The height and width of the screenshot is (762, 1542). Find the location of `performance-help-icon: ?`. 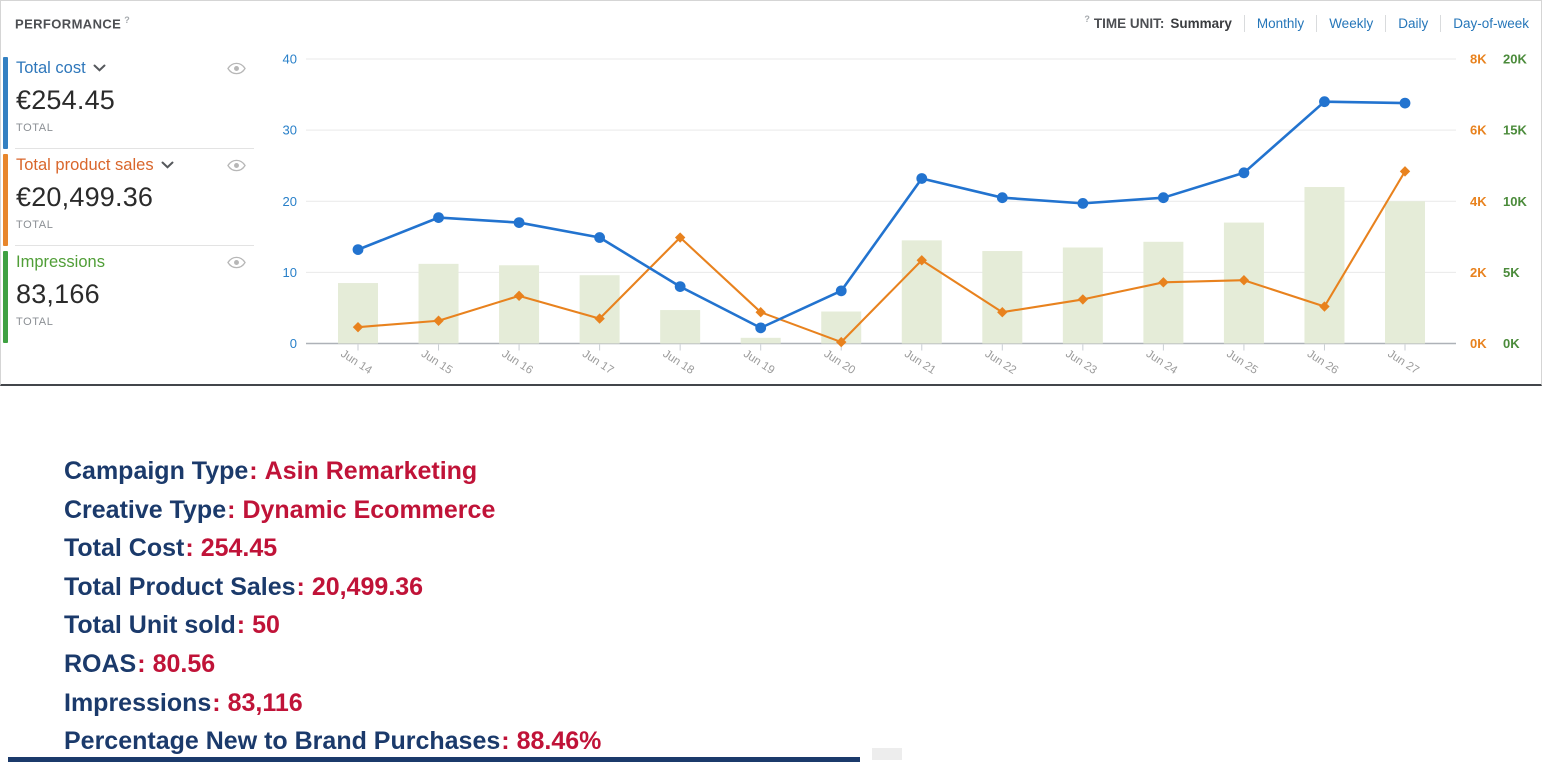

performance-help-icon: ? is located at coordinates (127, 20).